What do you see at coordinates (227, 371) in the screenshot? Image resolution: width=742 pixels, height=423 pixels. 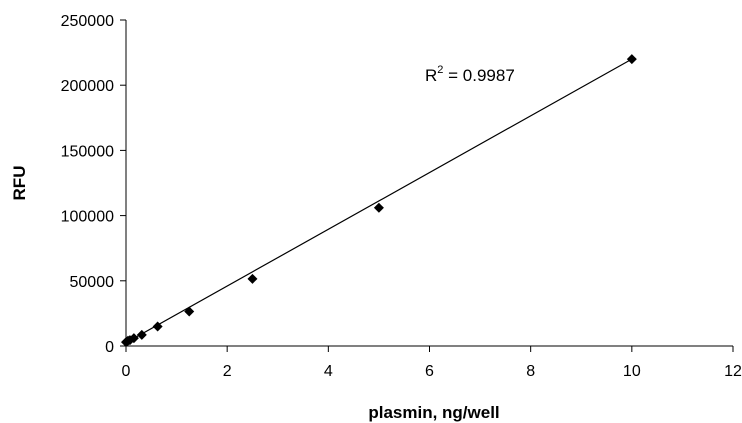 I see `x-tick-label: 2` at bounding box center [227, 371].